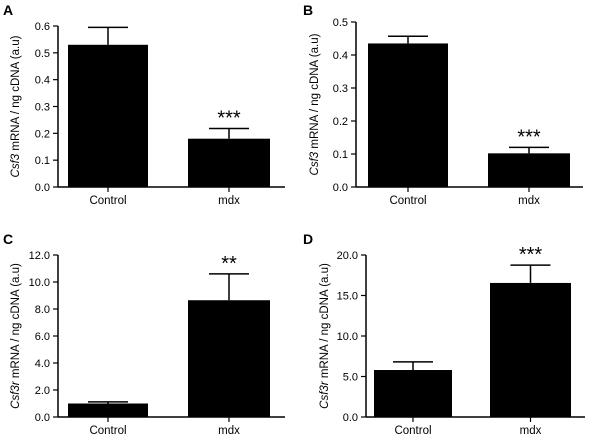 The width and height of the screenshot is (595, 436). Describe the element at coordinates (229, 264) in the screenshot. I see `significance-stars: **` at that location.